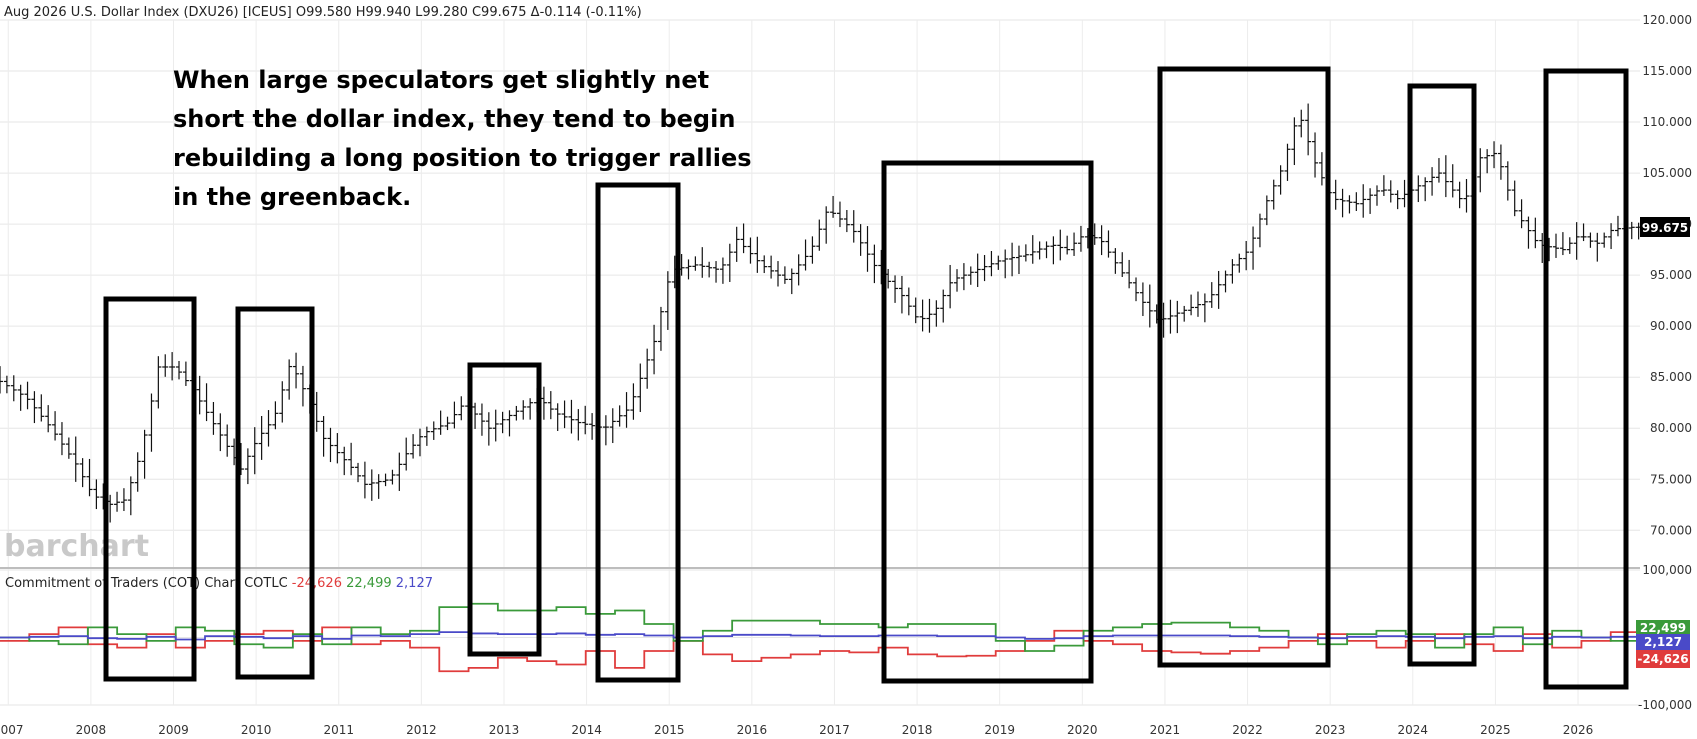  What do you see at coordinates (414, 583) in the screenshot?
I see `cot-value-small-spec: 2,127` at bounding box center [414, 583].